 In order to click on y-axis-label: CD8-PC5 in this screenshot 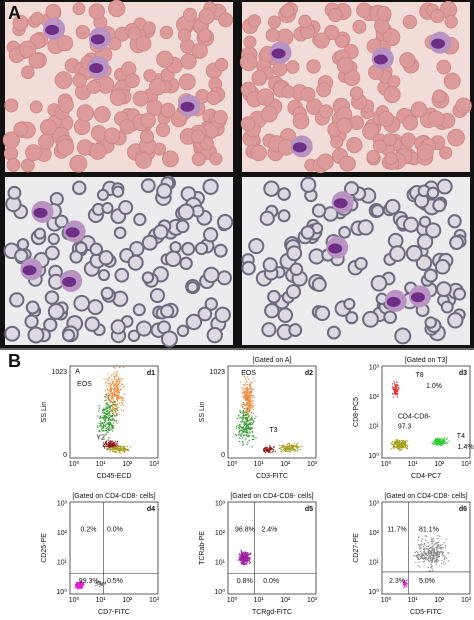, I will do `click(356, 412)`.